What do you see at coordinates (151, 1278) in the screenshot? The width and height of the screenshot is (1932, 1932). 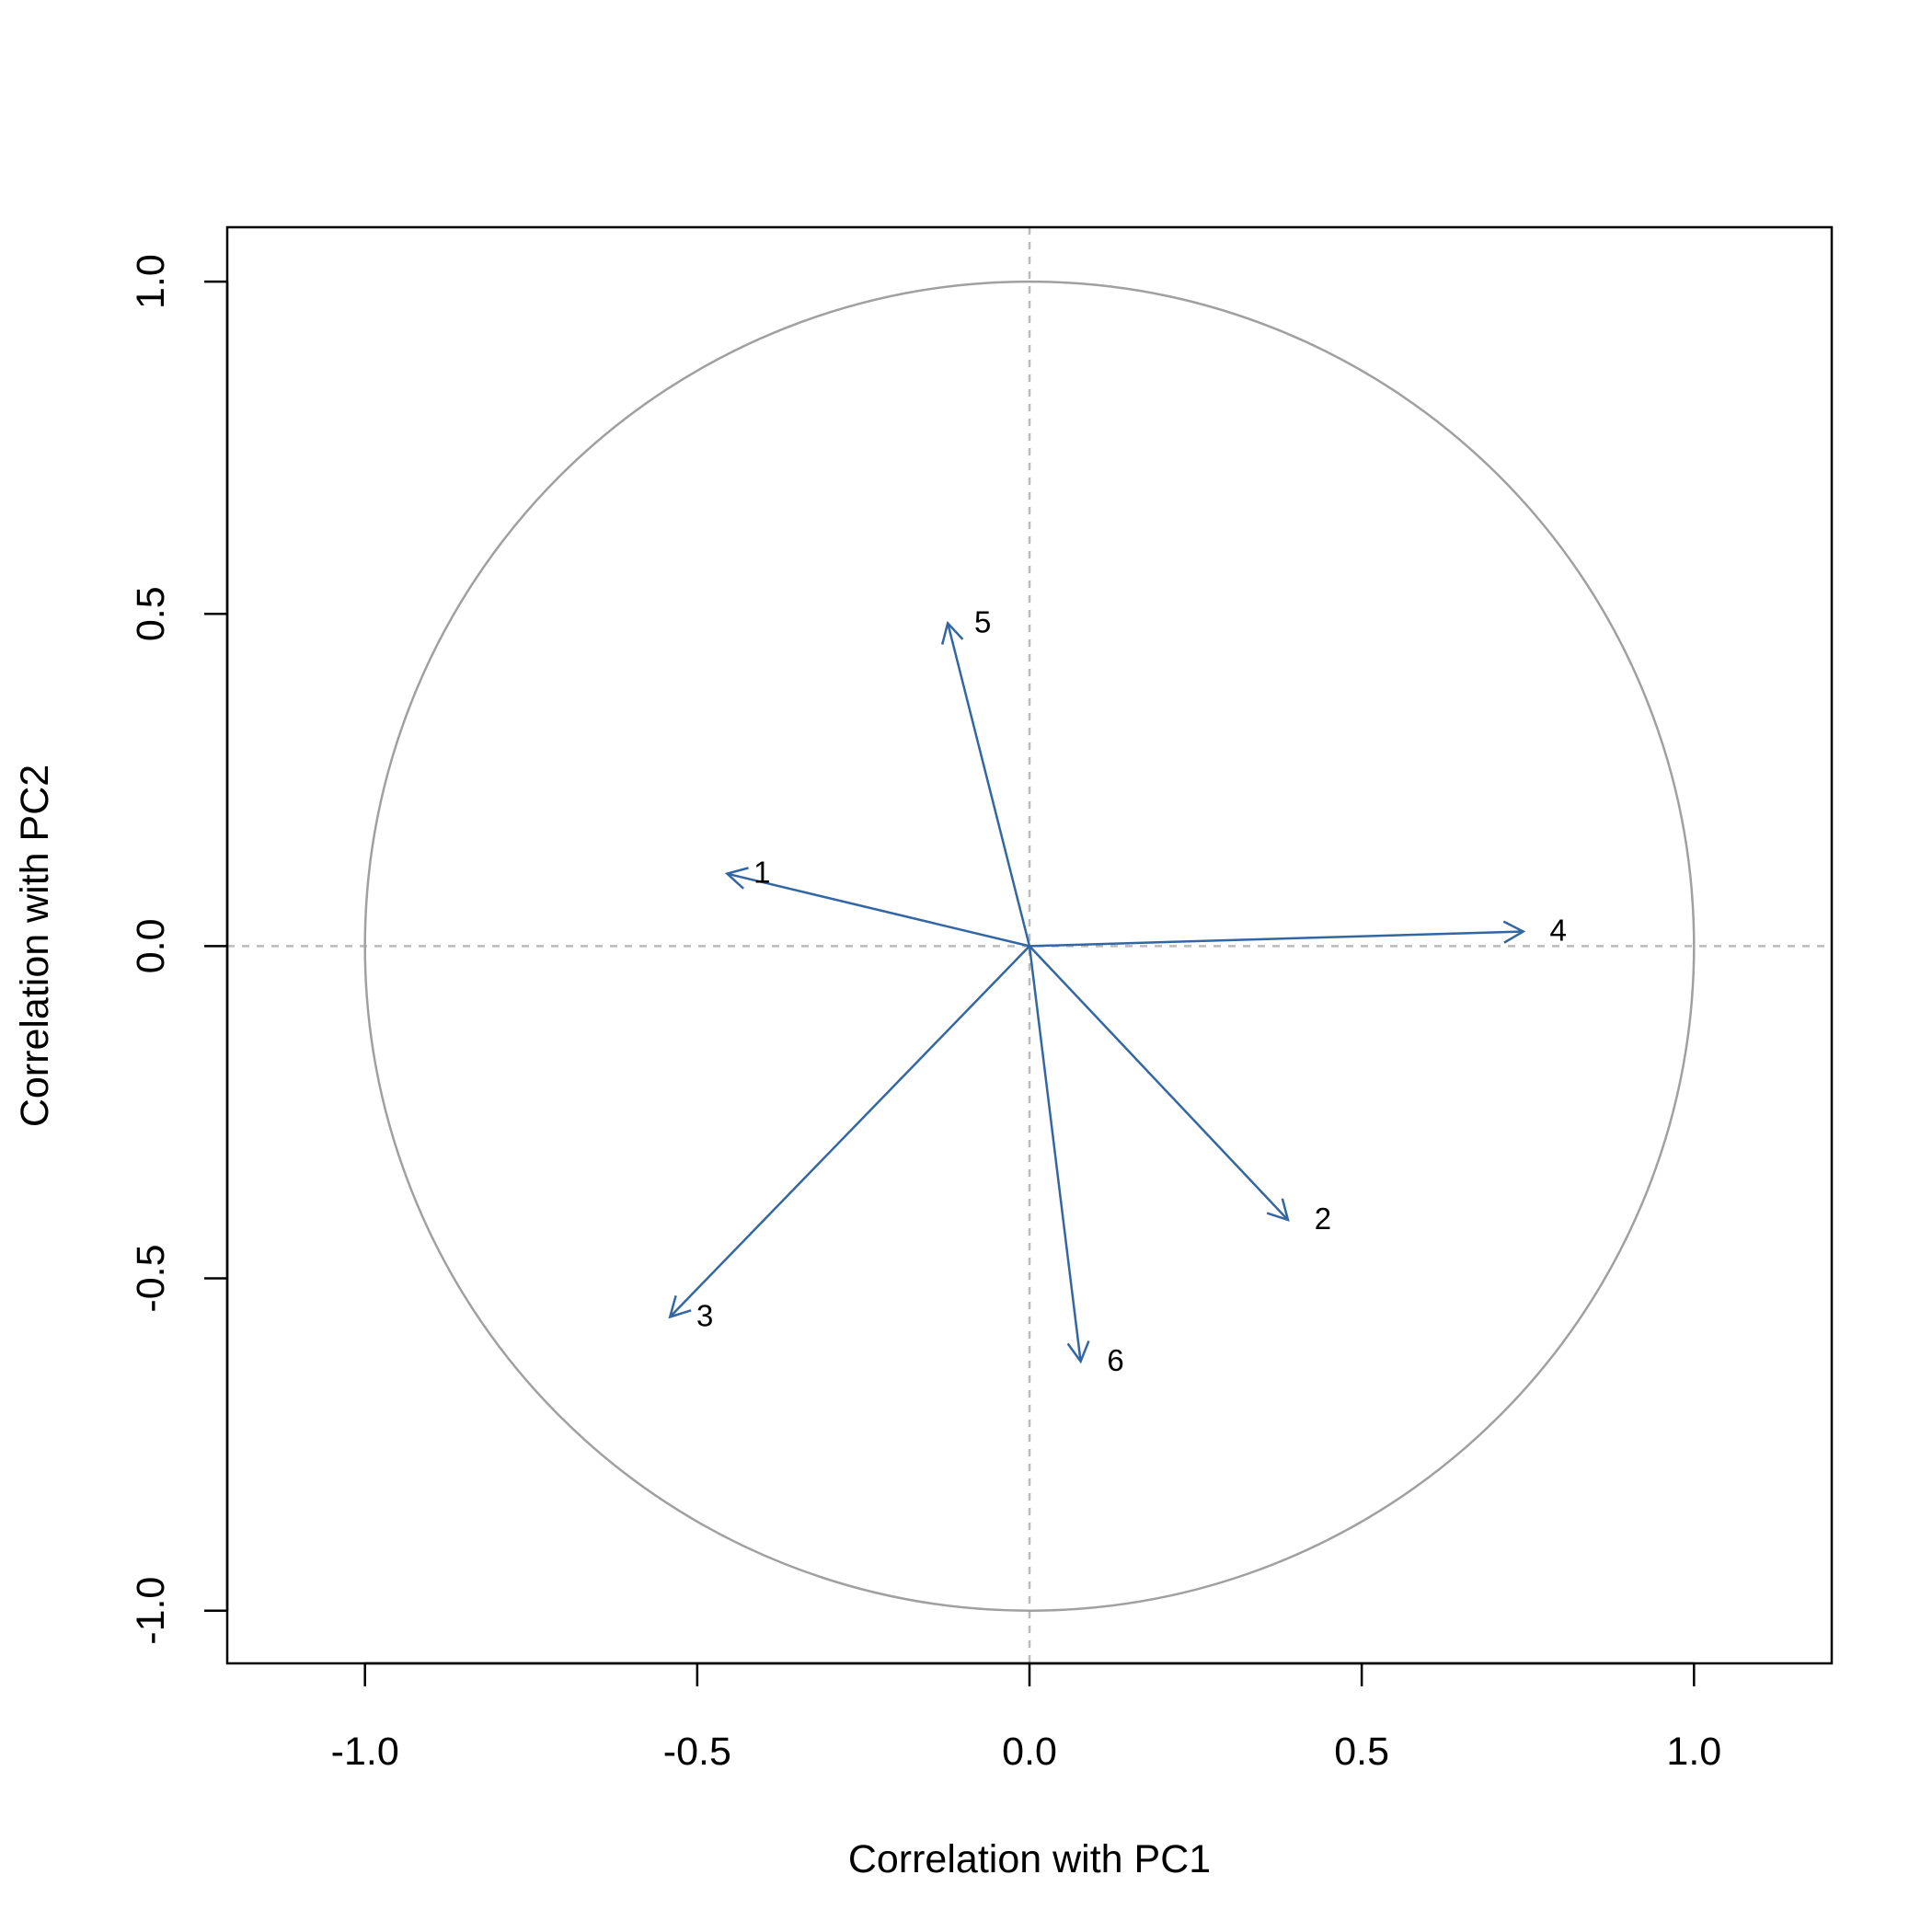 I see `y-tick-label: -0.5` at bounding box center [151, 1278].